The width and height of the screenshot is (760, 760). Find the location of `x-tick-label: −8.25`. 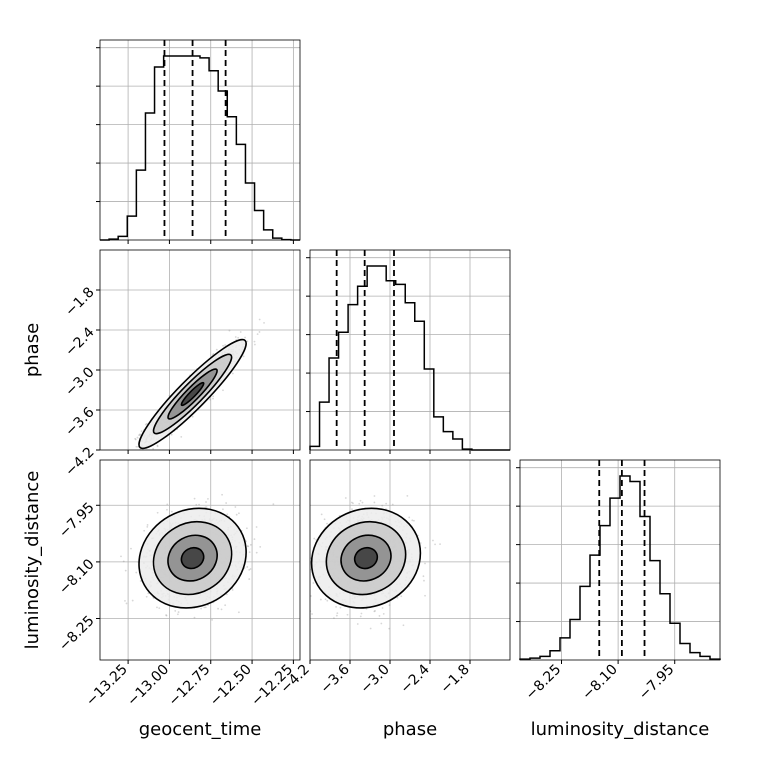

x-tick-label: −8.25 is located at coordinates (544, 683).